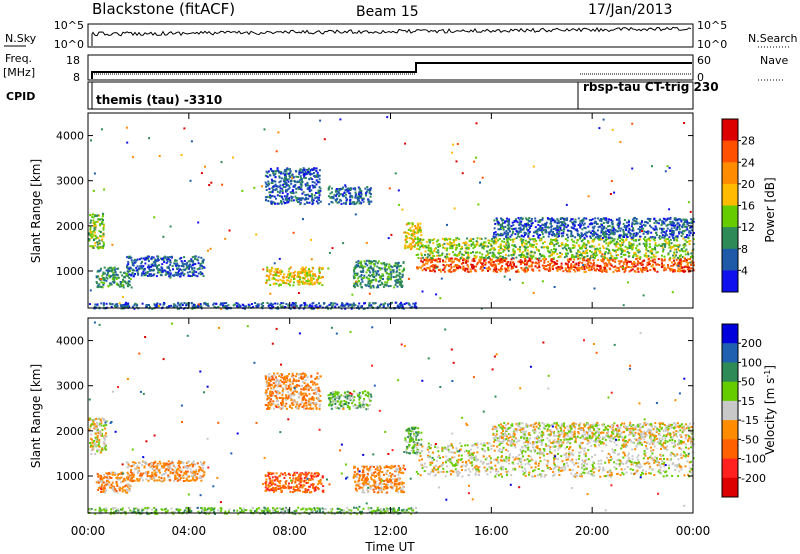  What do you see at coordinates (69, 44) in the screenshot?
I see `sky-tick-left-bottom: 10^0` at bounding box center [69, 44].